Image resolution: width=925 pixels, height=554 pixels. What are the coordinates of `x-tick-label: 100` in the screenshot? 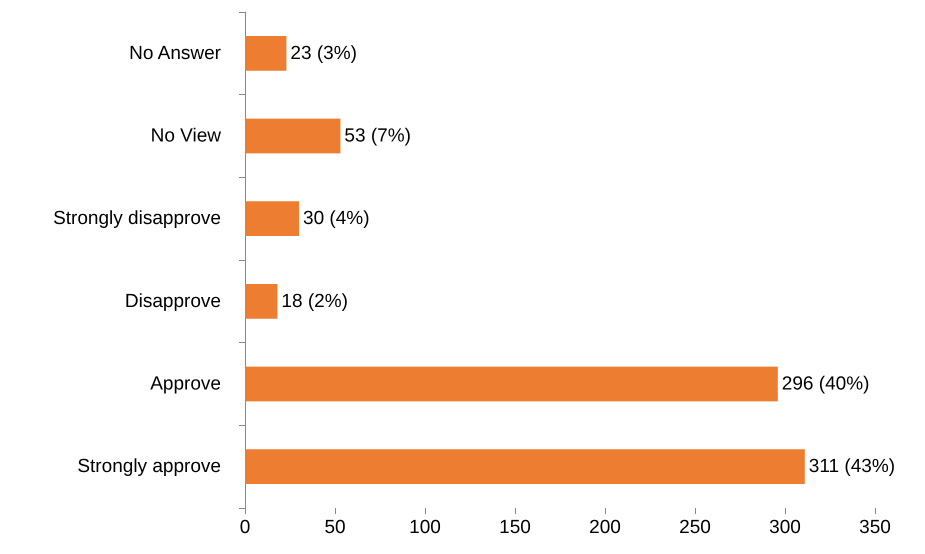 It's located at (425, 527).